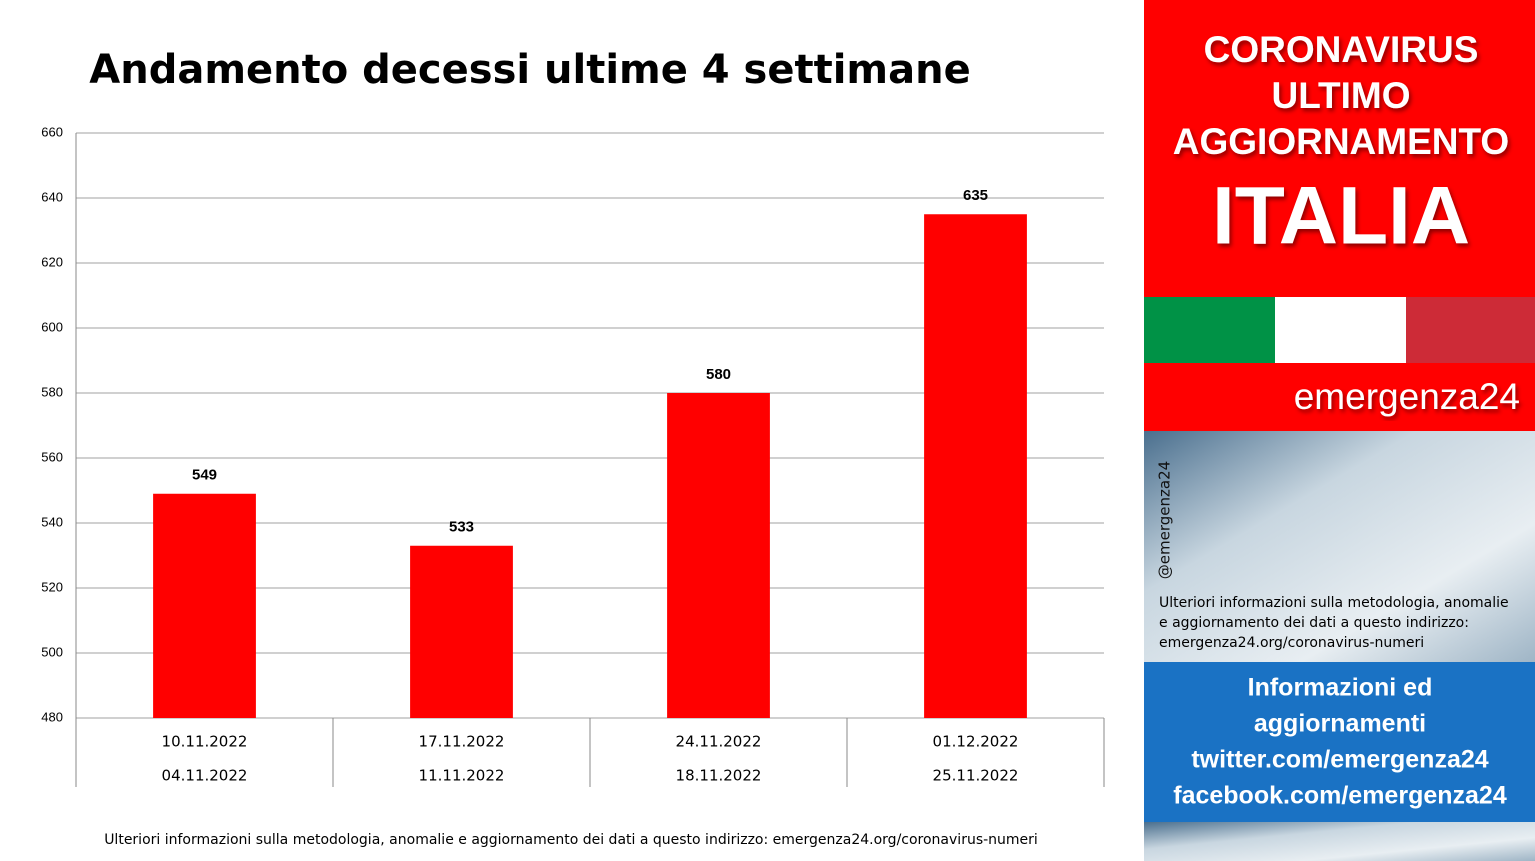 This screenshot has width=1535, height=861. Describe the element at coordinates (1291, 643) in the screenshot. I see `info-line: emergenza24.org/coronavirus-numeri` at that location.